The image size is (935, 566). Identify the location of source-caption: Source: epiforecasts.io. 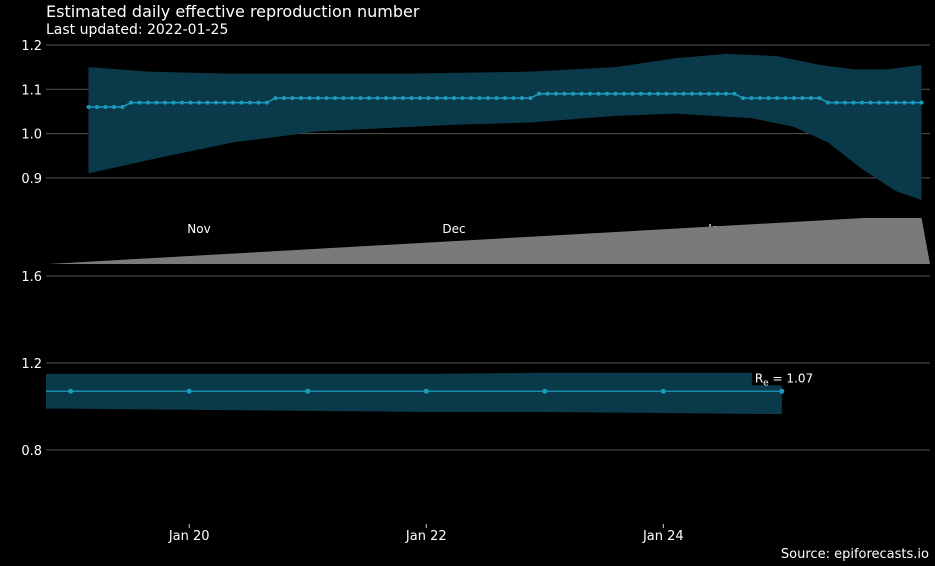
(854, 554).